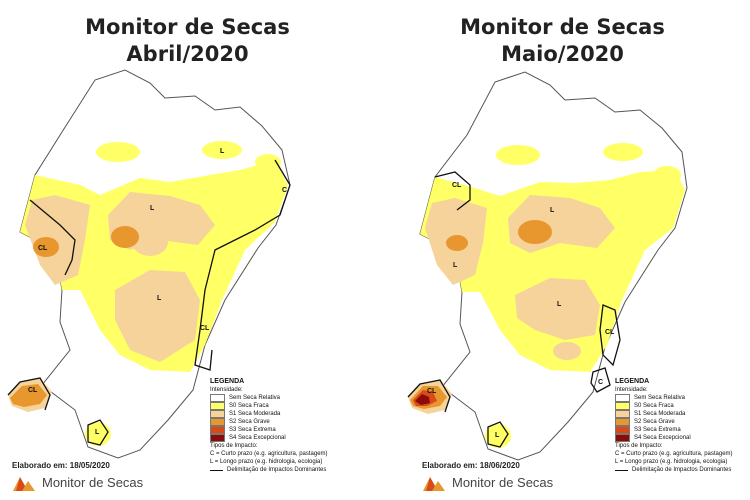 The image size is (750, 500). What do you see at coordinates (61, 465) in the screenshot?
I see `elaborado-date: Elaborado em: 18/05/2020` at bounding box center [61, 465].